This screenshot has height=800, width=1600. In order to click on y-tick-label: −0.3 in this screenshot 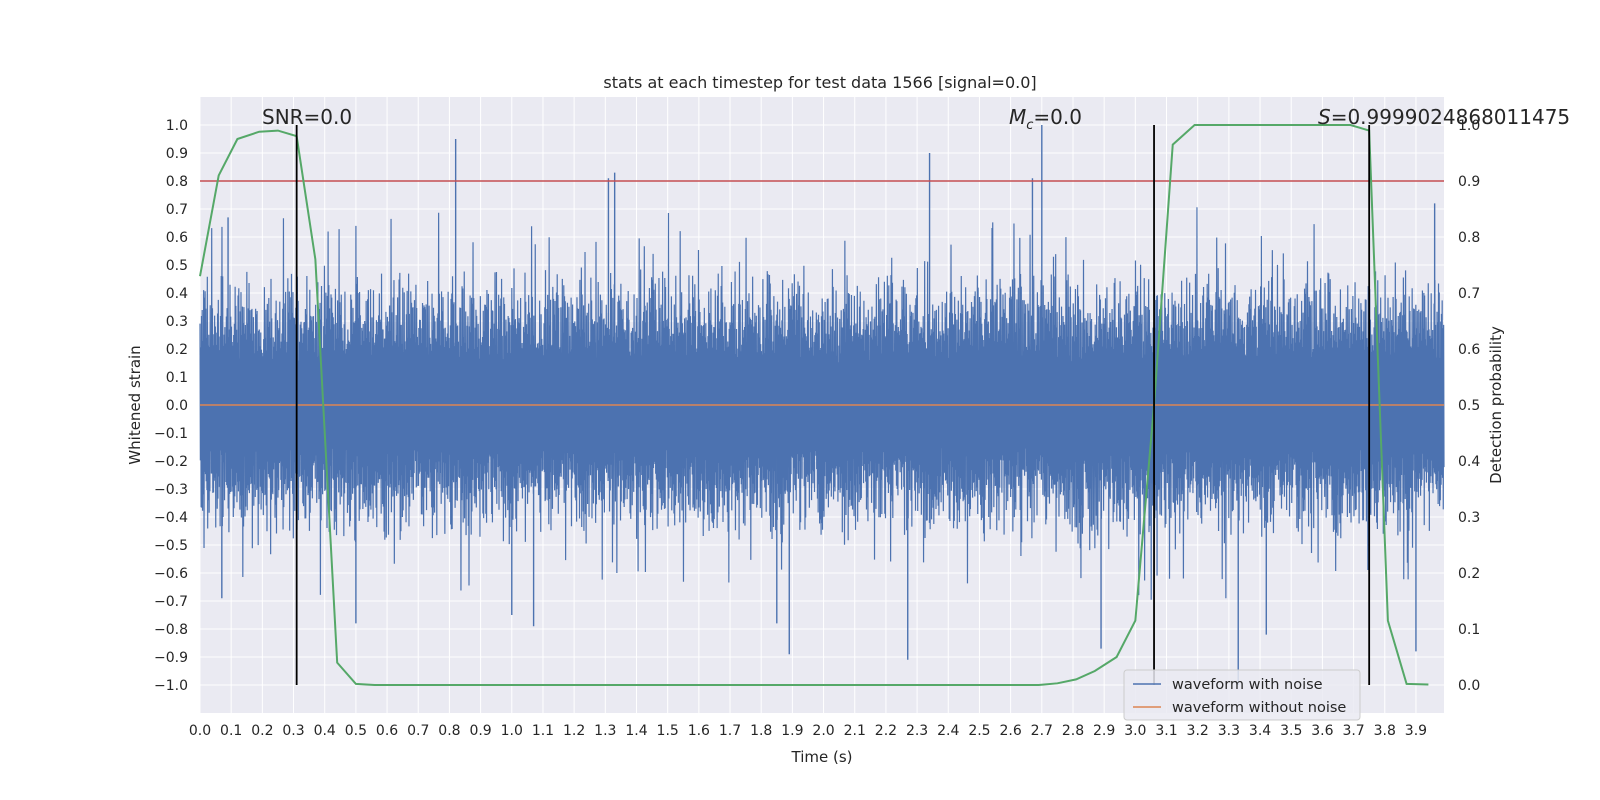, I will do `click(171, 490)`.